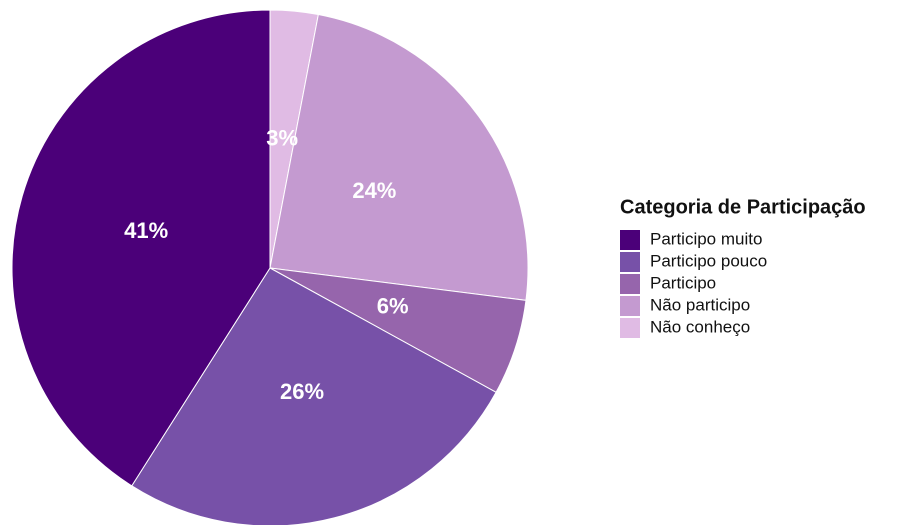 This screenshot has width=909, height=525. Describe the element at coordinates (282, 137) in the screenshot. I see `value-label: 3%` at that location.